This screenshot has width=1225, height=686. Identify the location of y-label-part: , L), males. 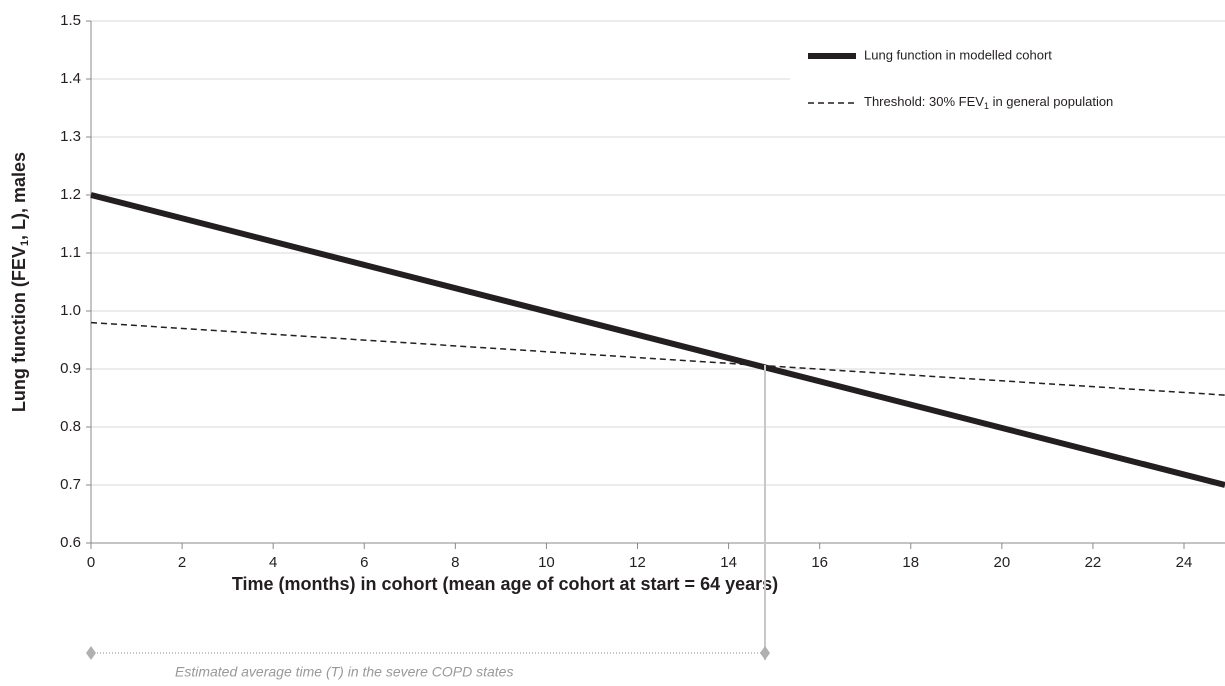
(19, 196).